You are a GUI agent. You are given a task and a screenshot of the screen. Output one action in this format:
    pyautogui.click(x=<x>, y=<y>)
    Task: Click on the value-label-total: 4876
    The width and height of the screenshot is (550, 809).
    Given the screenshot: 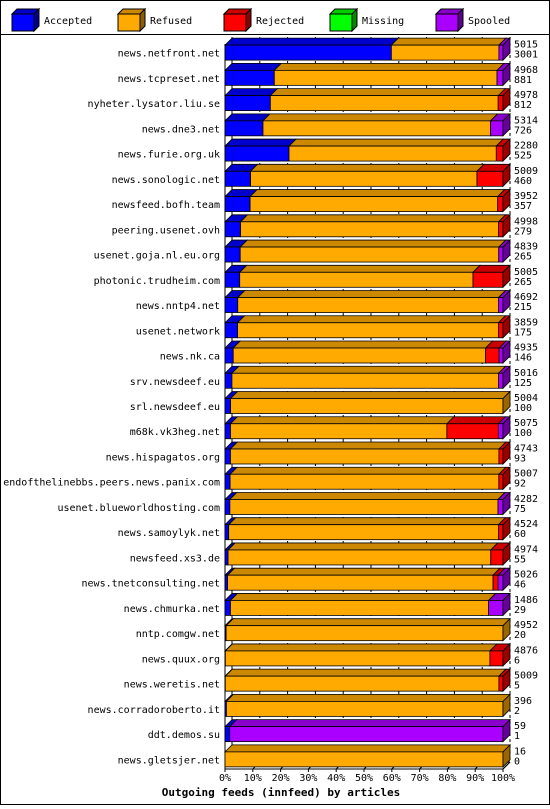 What is the action you would take?
    pyautogui.click(x=526, y=650)
    